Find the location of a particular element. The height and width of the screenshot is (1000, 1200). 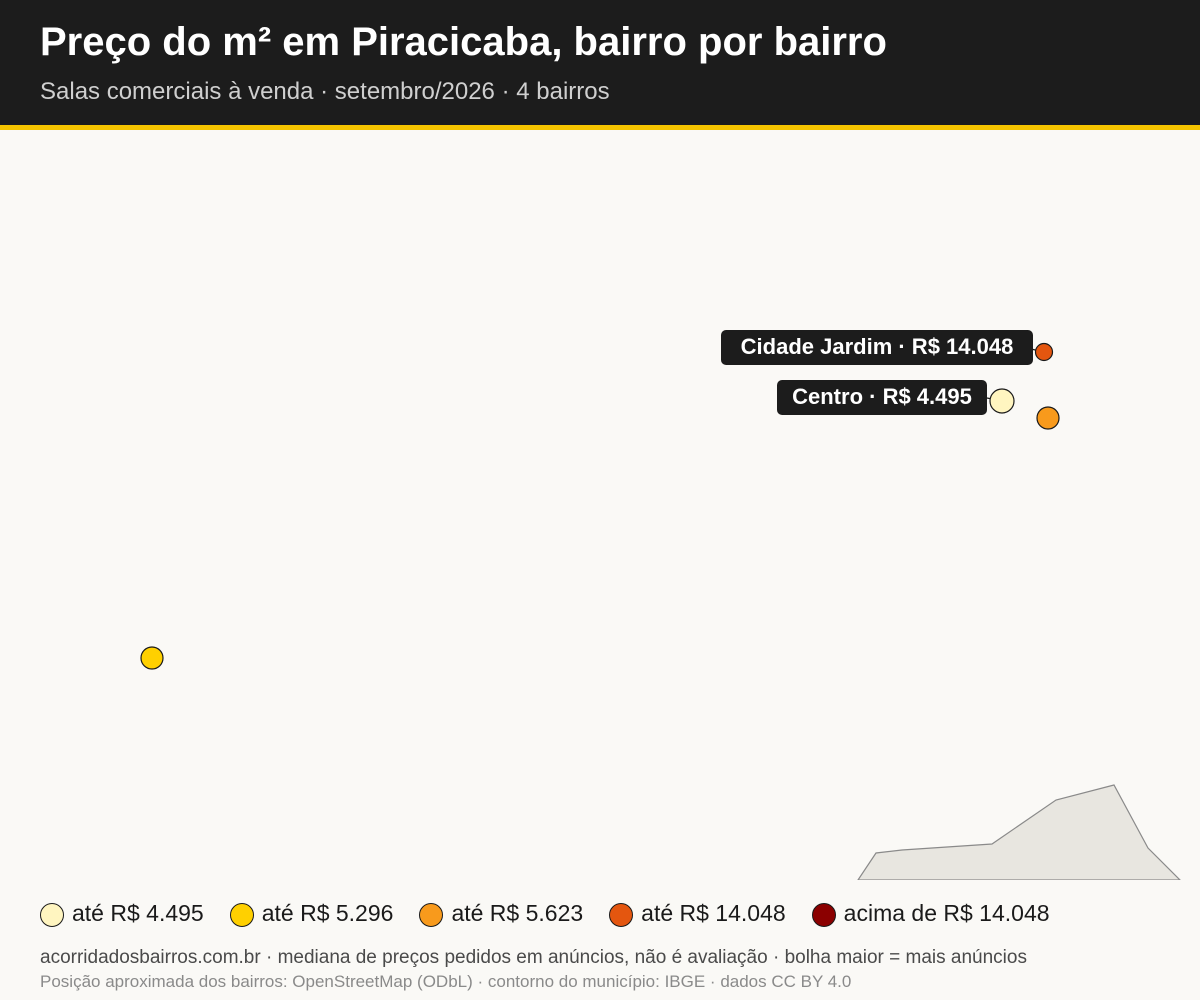

legend-item: até R$ 4.495 is located at coordinates (122, 913).